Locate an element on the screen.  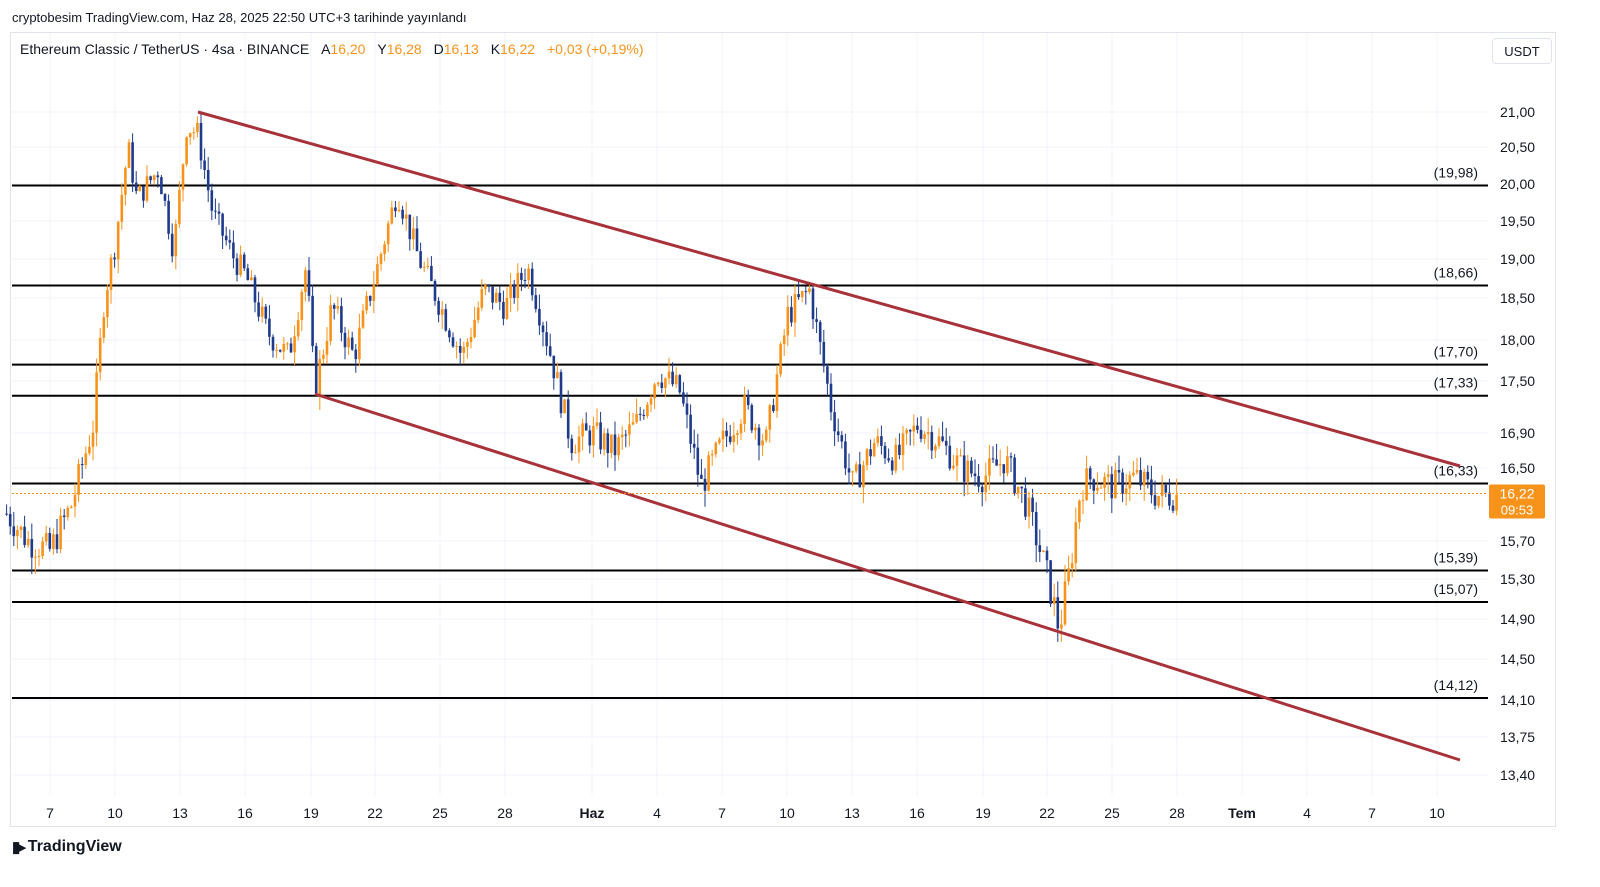
currency-button: USDT is located at coordinates (1522, 51).